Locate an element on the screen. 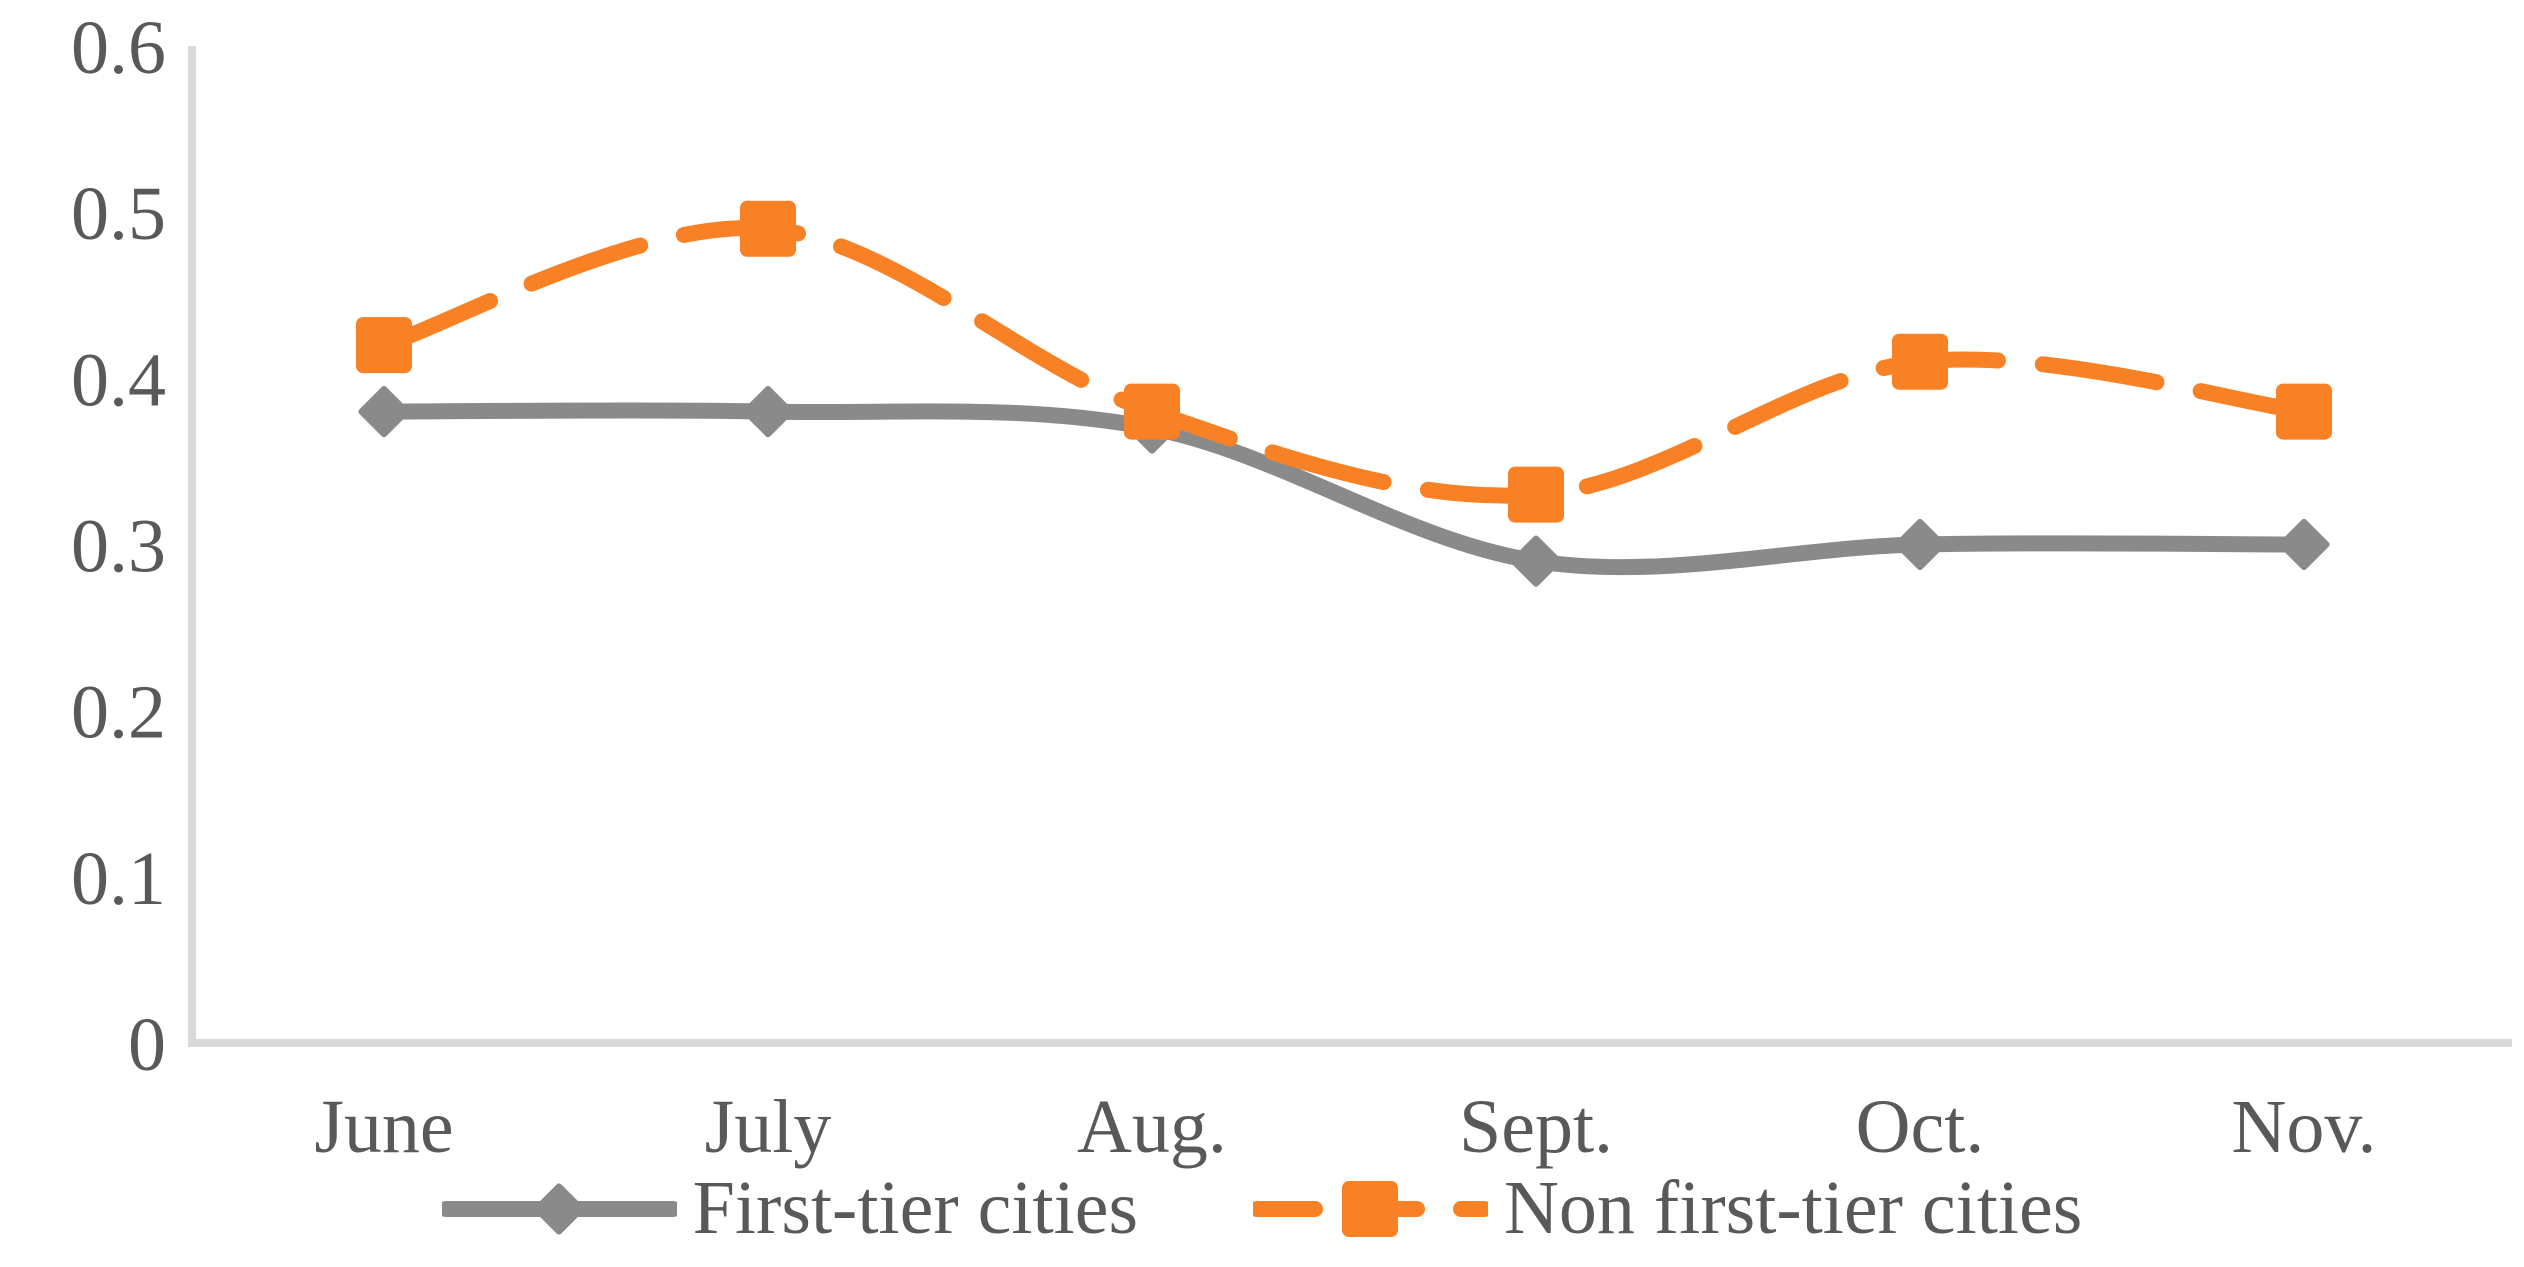 This screenshot has width=2524, height=1267. x-axis-label: June is located at coordinates (383, 1127).